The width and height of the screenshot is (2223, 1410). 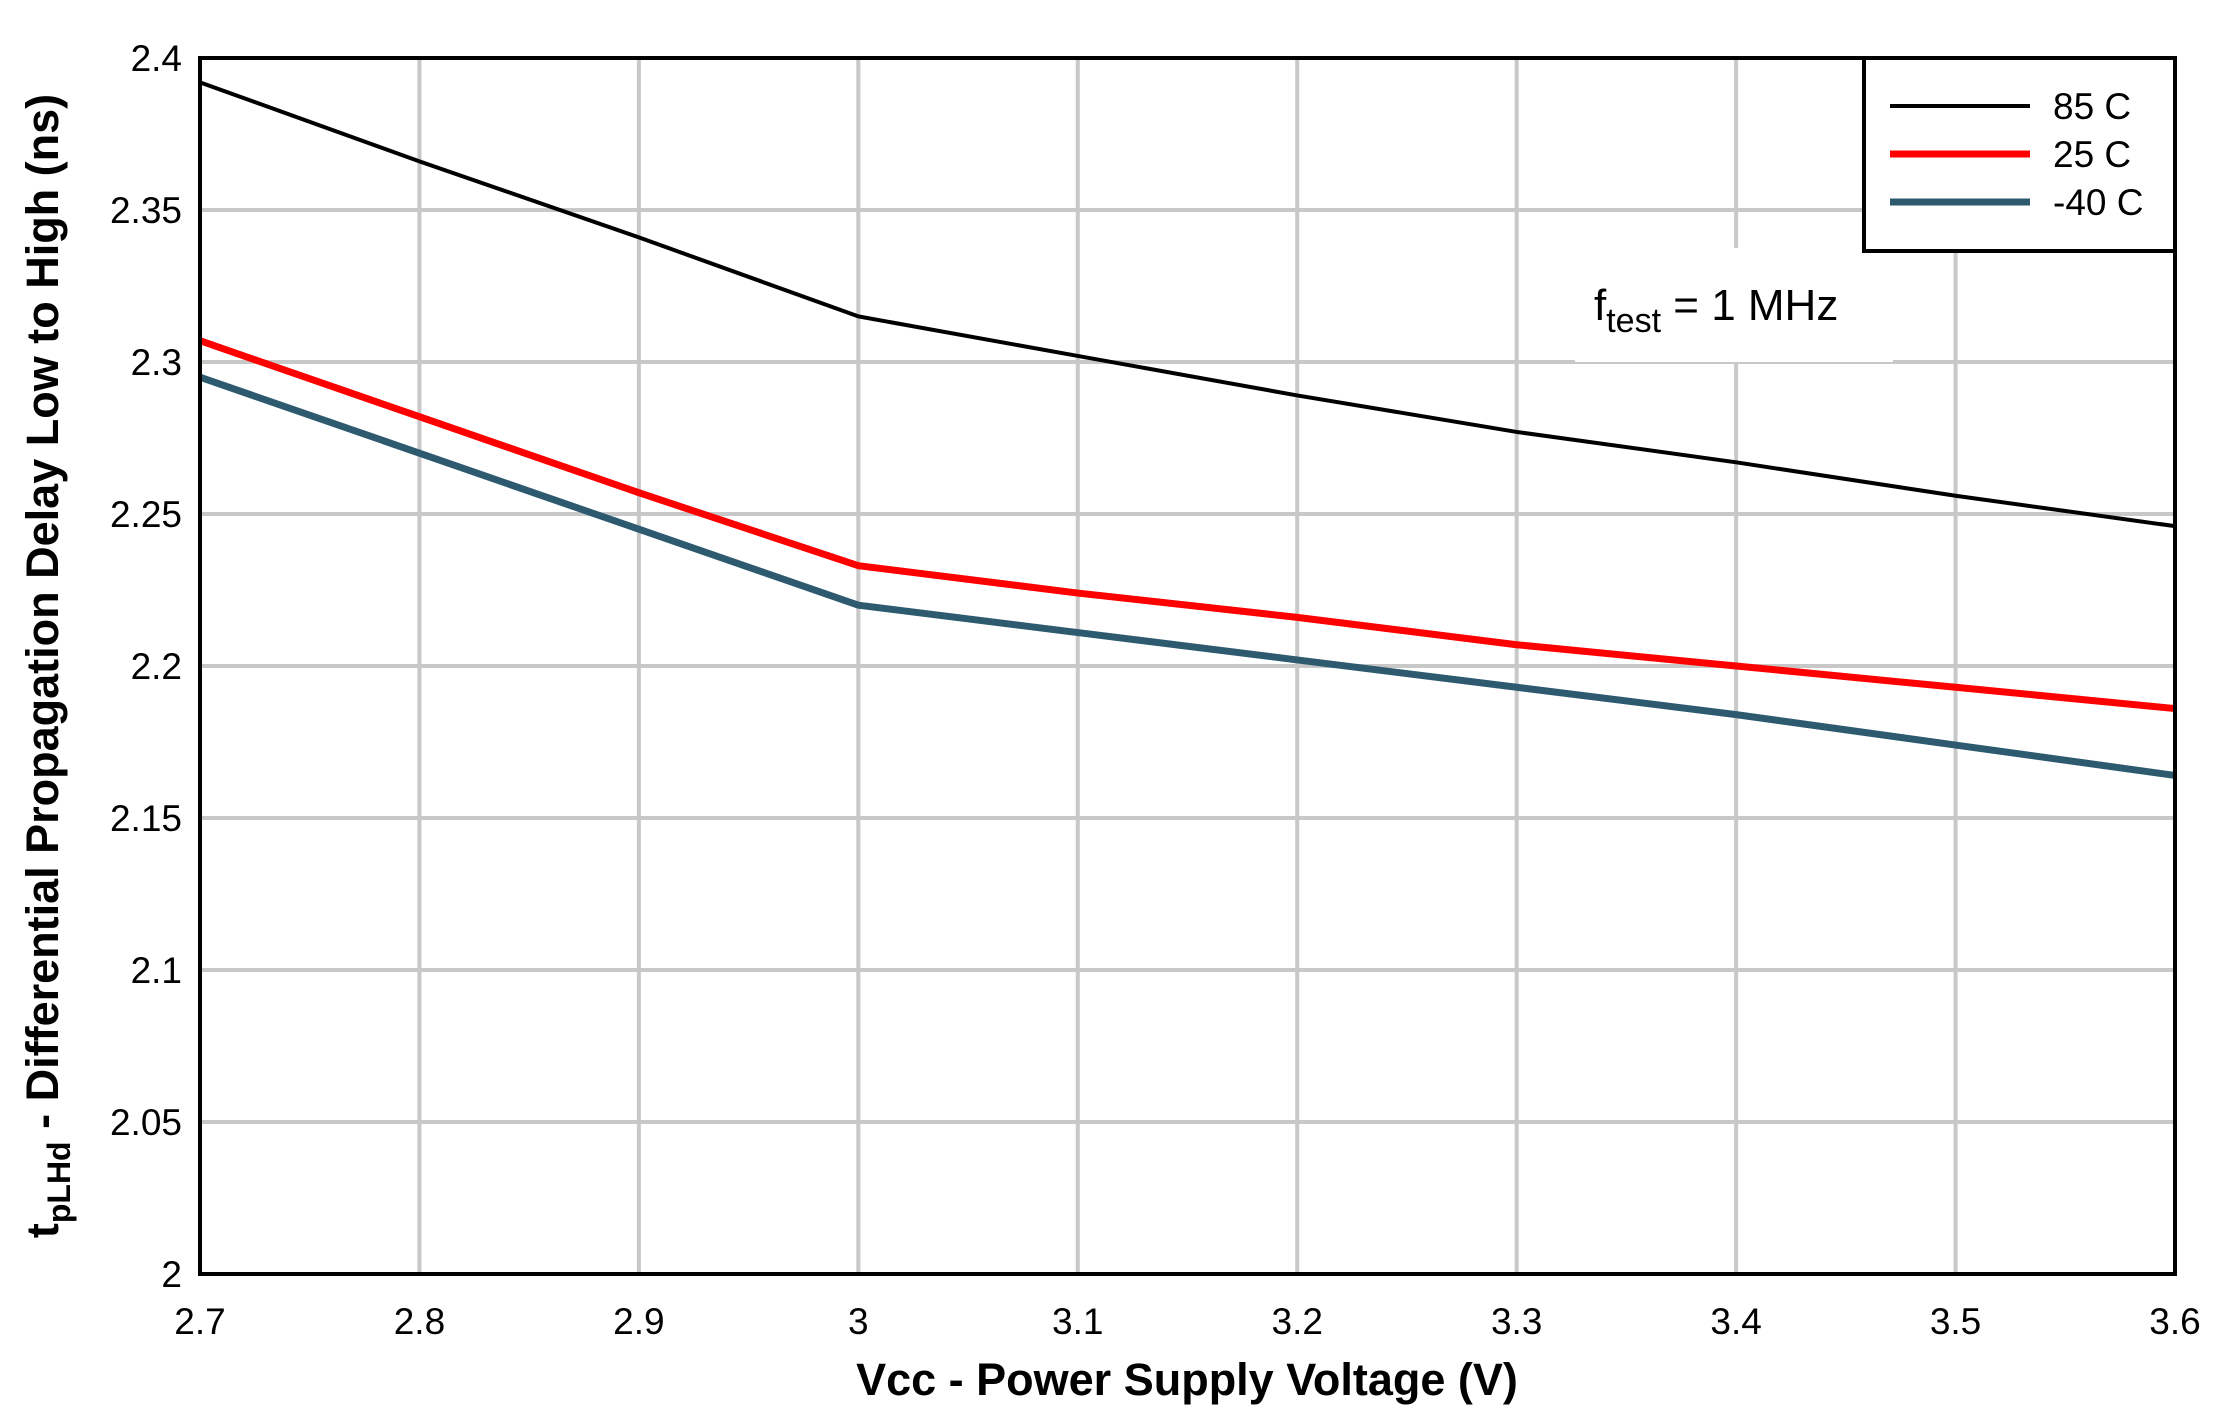 What do you see at coordinates (858, 1321) in the screenshot?
I see `x-tick-label: 3` at bounding box center [858, 1321].